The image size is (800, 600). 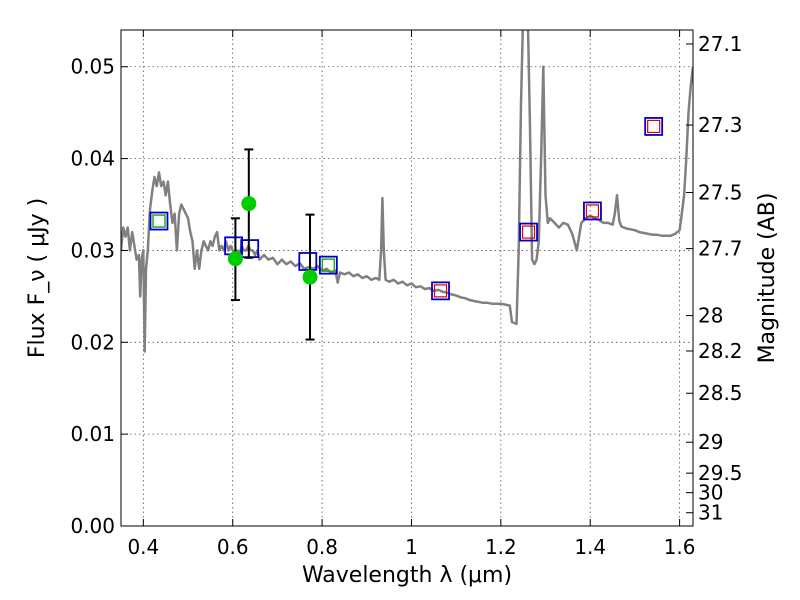 I want to click on y2-tick-label: 29.5, so click(x=720, y=473).